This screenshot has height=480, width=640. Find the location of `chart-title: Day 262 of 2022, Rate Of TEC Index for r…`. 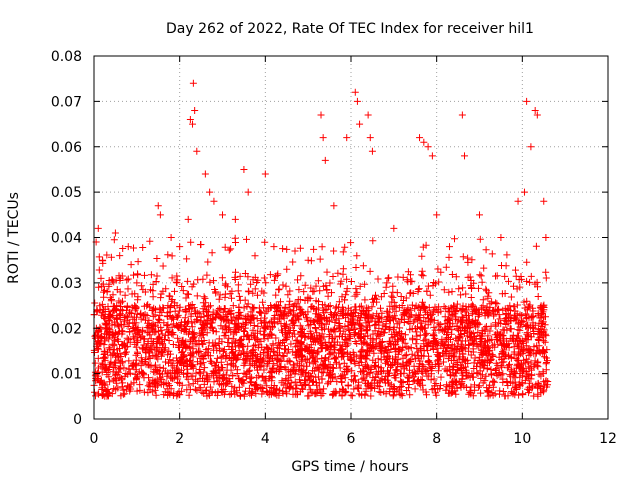

chart-title: Day 262 of 2022, Rate Of TEC Index for r… is located at coordinates (350, 29).